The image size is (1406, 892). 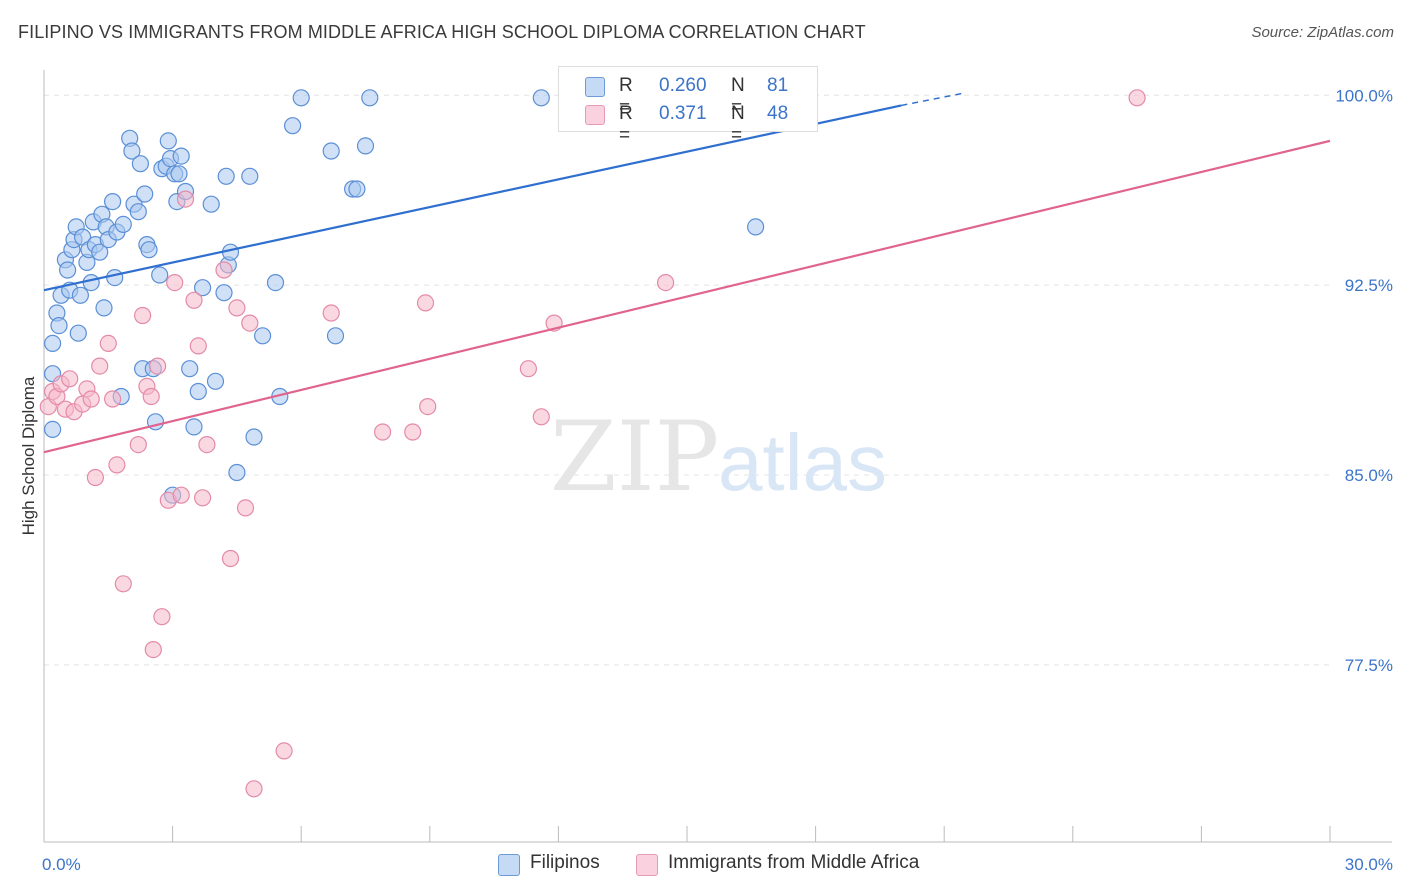 I want to click on r-value: 0.371, so click(x=683, y=113).